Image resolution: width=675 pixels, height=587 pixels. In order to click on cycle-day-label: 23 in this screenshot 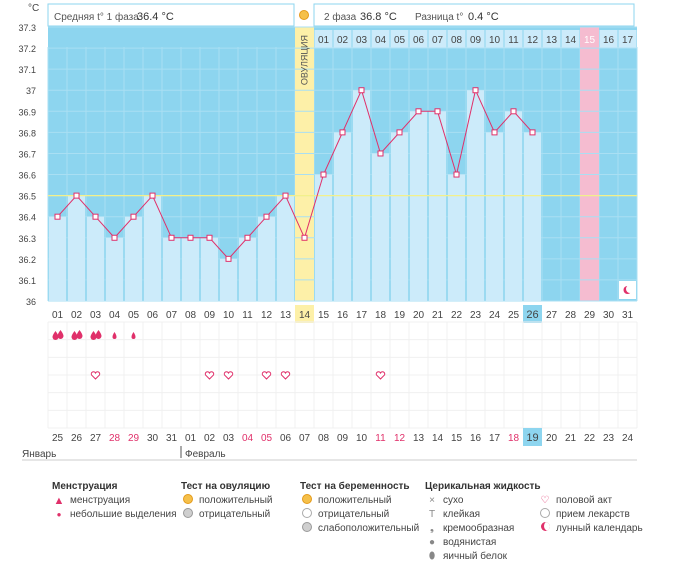, I will do `click(476, 315)`.